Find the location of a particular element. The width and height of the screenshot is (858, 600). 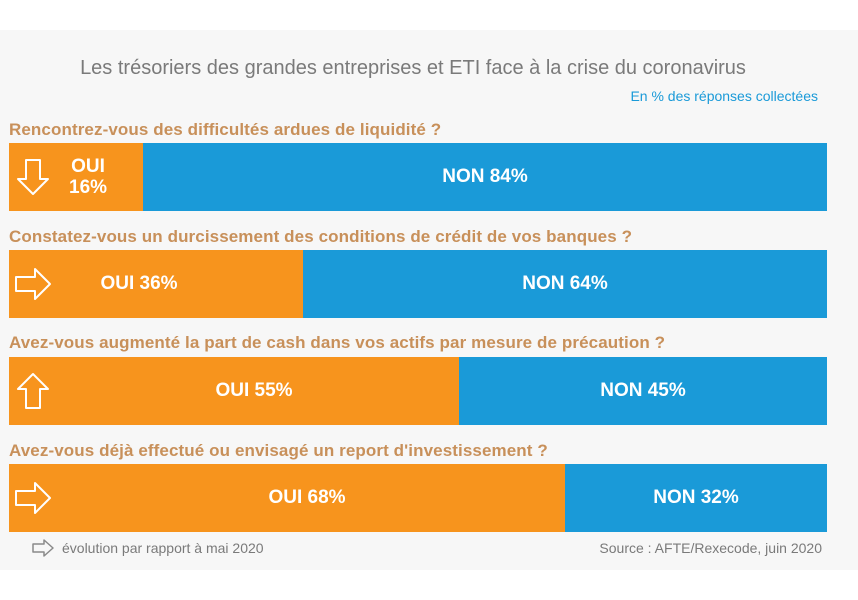

chart-subtitle: En % des réponses collectées is located at coordinates (724, 96).